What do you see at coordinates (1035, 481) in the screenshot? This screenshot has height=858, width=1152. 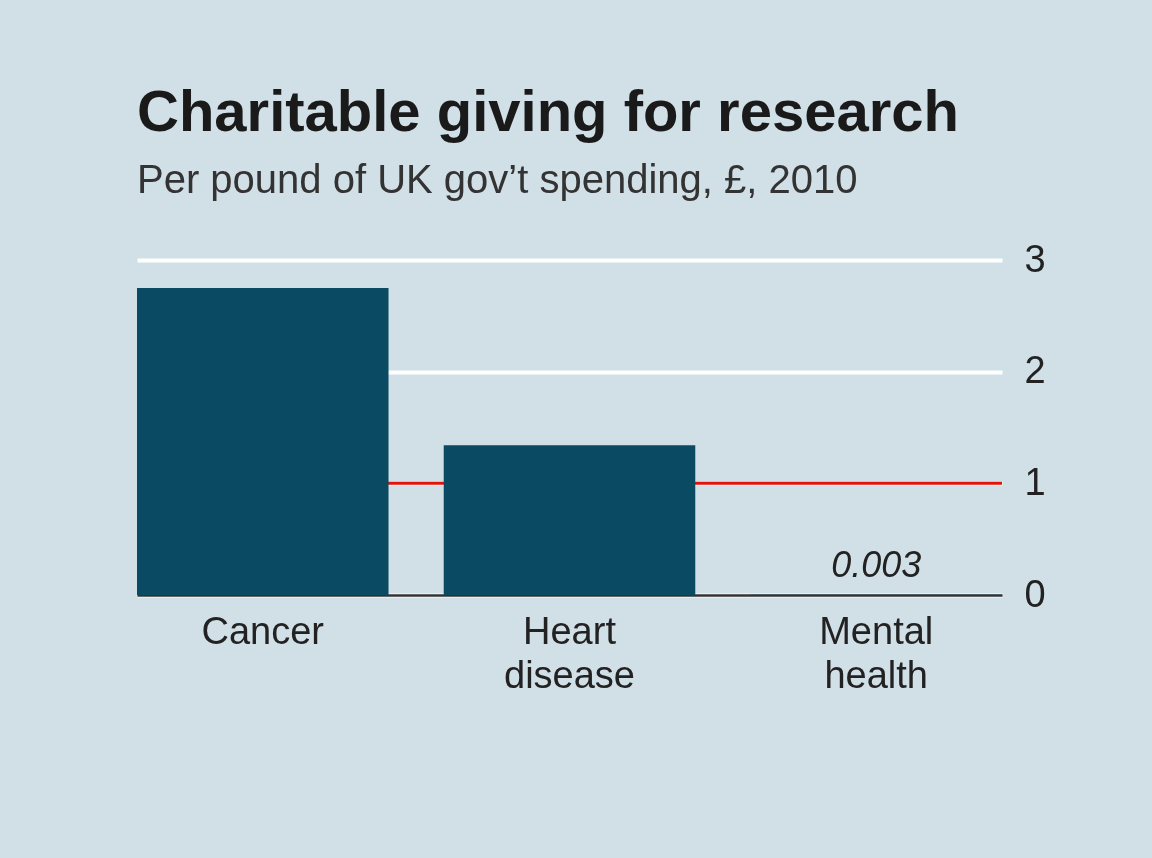 I see `y-tick-label: 1` at bounding box center [1035, 481].